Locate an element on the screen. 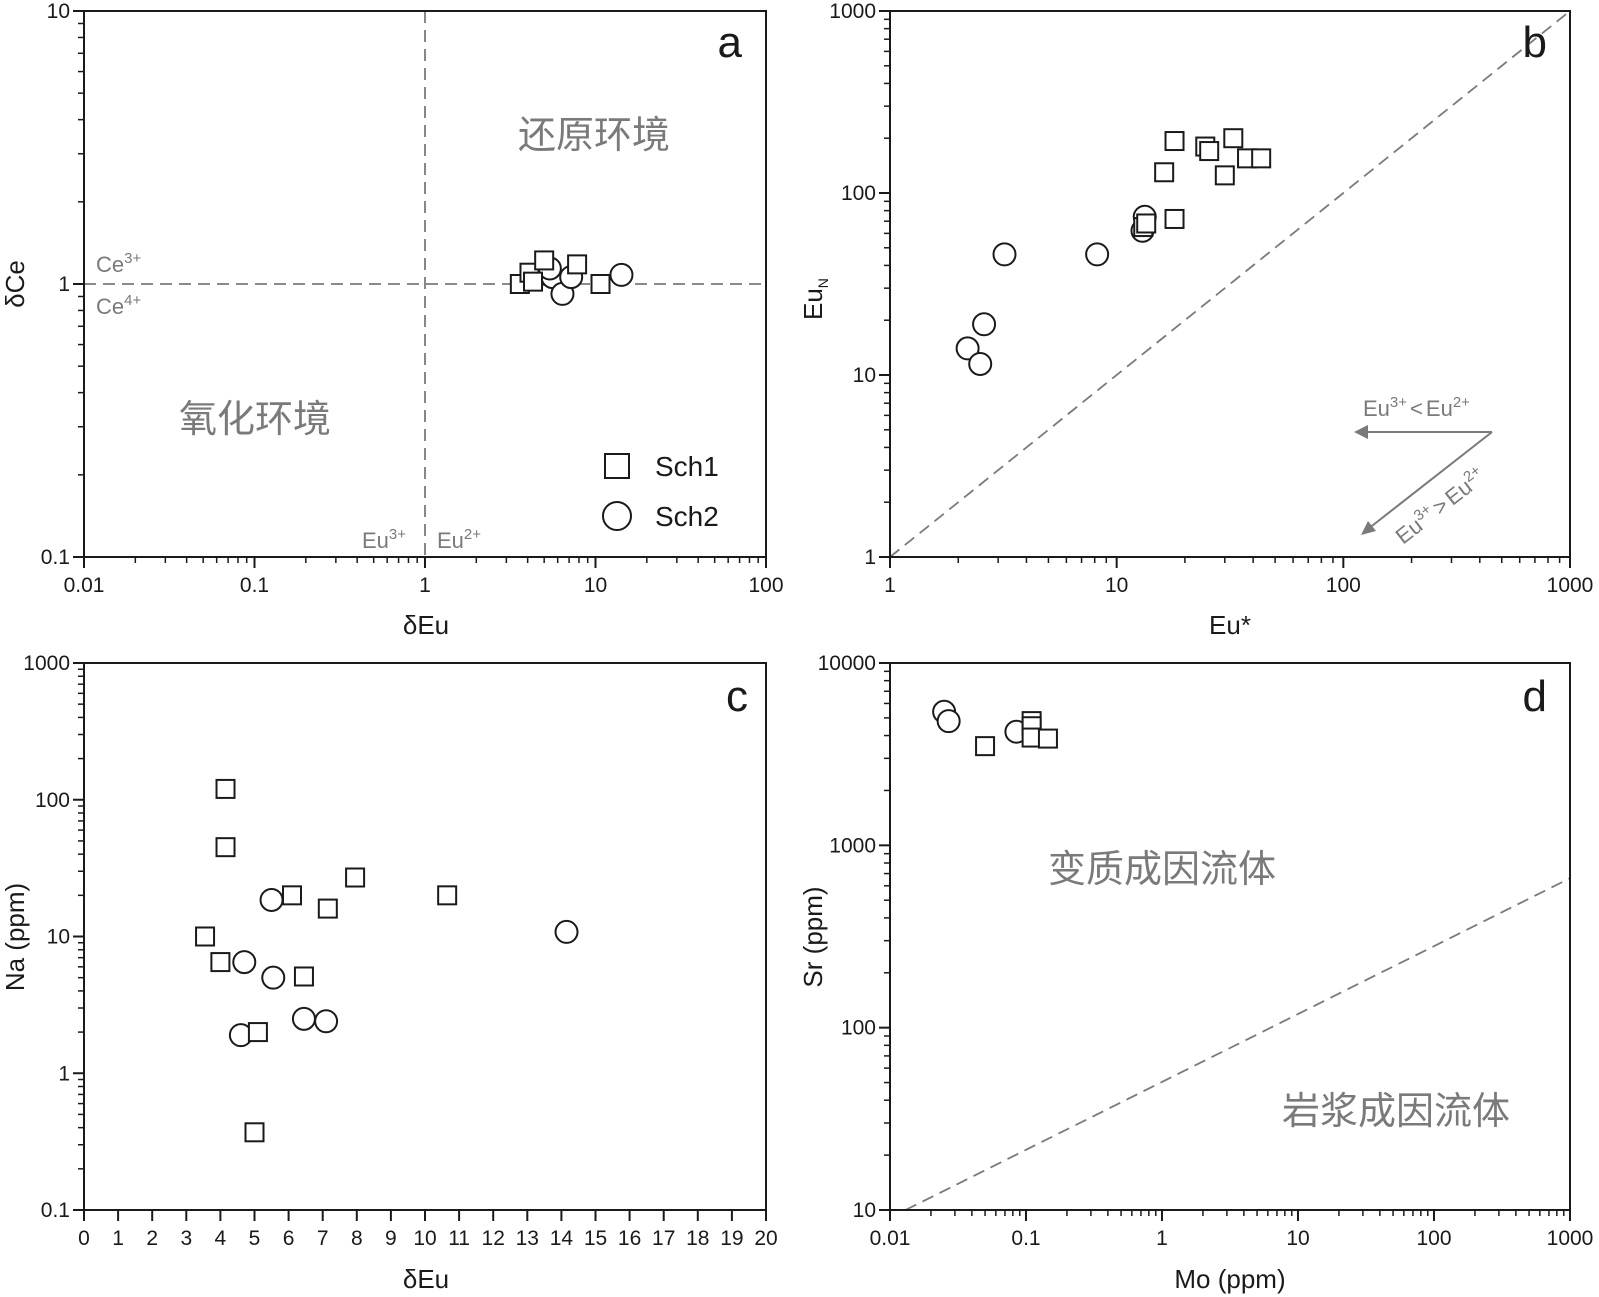 The height and width of the screenshot is (1297, 1599). x-tick-label: 9 is located at coordinates (391, 1238).